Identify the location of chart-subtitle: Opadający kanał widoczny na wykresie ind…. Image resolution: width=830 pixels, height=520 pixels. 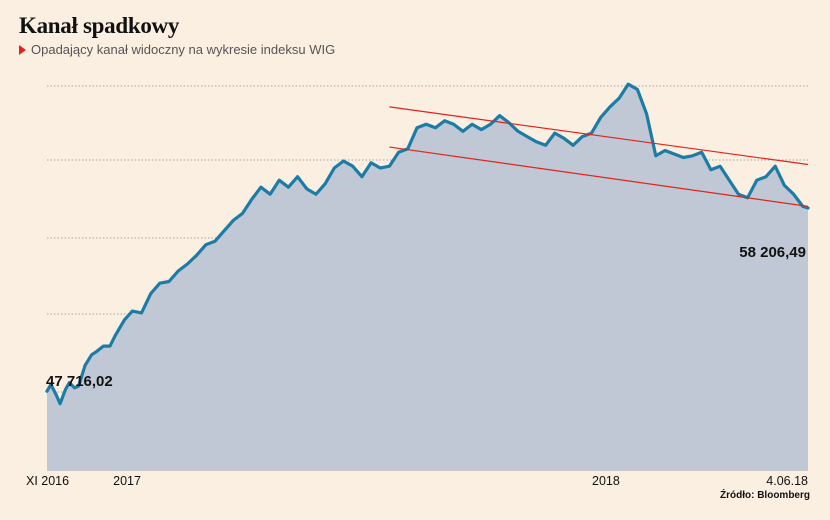
(177, 49).